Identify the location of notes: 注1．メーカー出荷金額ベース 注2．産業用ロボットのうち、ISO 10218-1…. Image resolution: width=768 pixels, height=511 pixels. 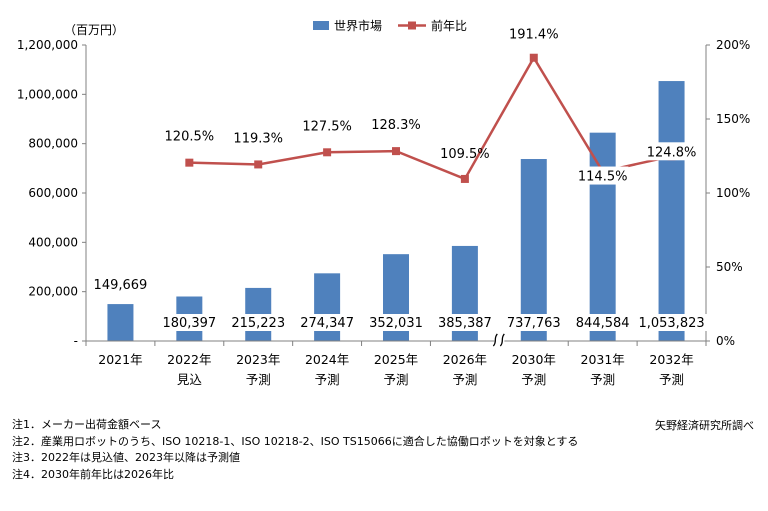
(295, 450).